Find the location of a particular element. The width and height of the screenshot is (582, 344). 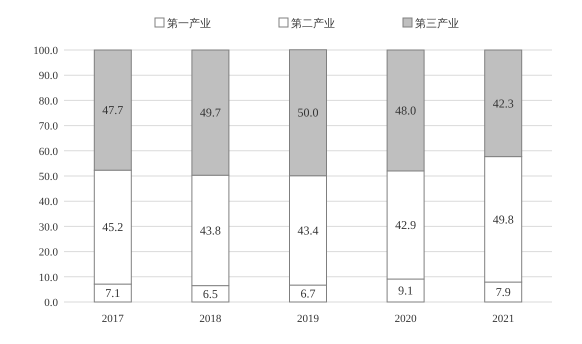

x-tick-label: 2017 is located at coordinates (113, 319).